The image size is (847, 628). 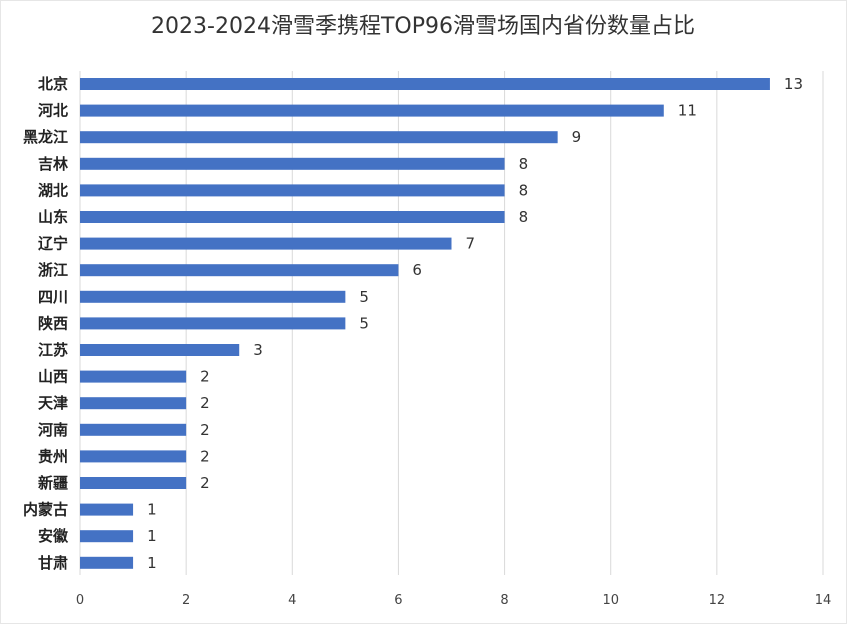 What do you see at coordinates (53, 430) in the screenshot?
I see `category-label: 河南` at bounding box center [53, 430].